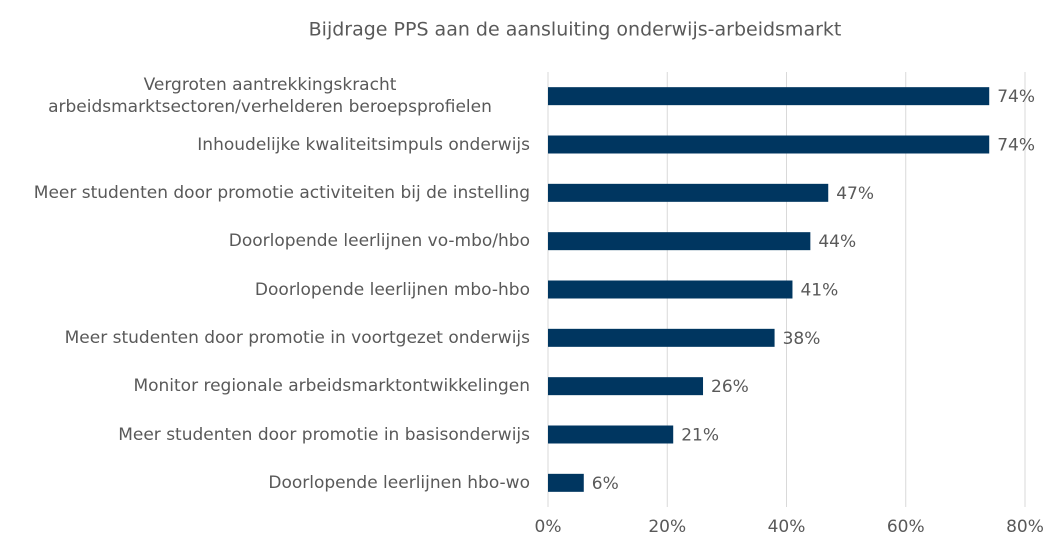 The height and width of the screenshot is (541, 1051). What do you see at coordinates (363, 144) in the screenshot?
I see `y-tick-label: Inhoudelijke kwaliteitsimpuls onderwijs` at bounding box center [363, 144].